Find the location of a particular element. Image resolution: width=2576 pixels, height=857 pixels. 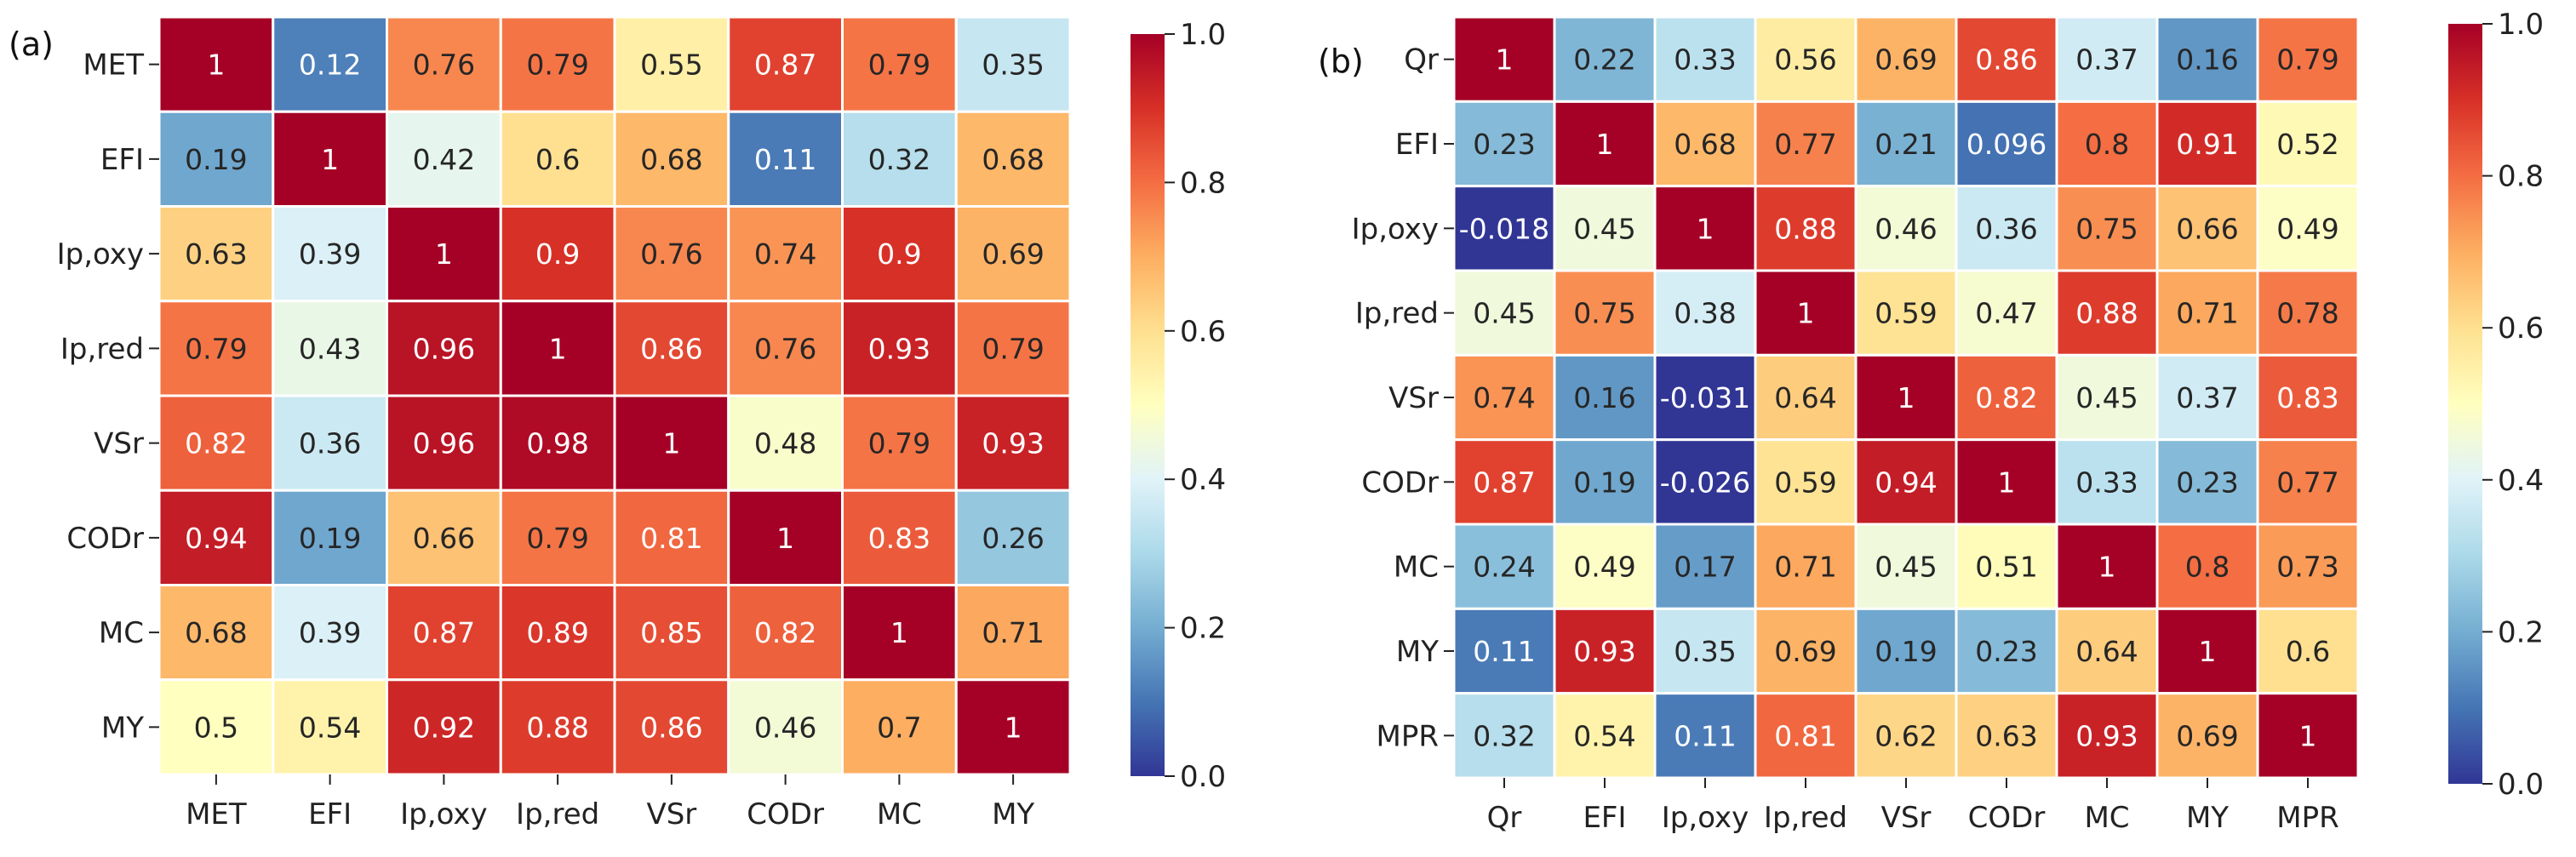

y-tick-label: MPR is located at coordinates (1408, 736).